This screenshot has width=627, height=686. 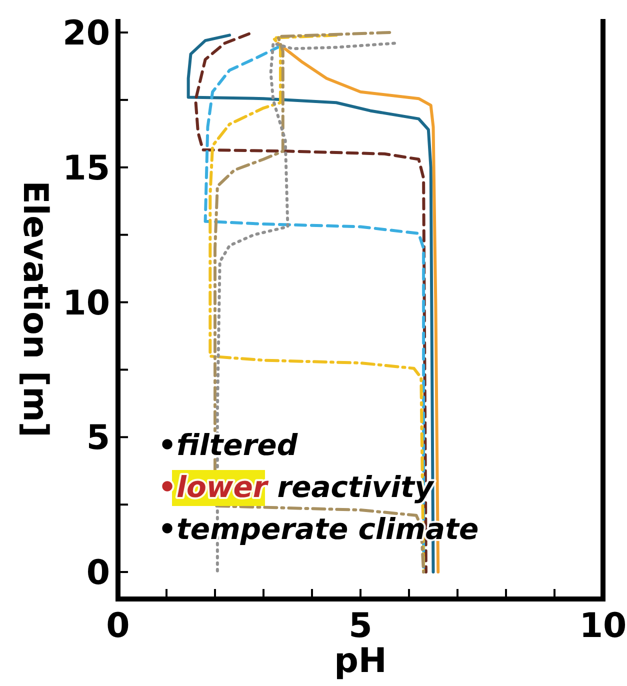 What do you see at coordinates (86, 33) in the screenshot?
I see `y-tick-label: 20` at bounding box center [86, 33].